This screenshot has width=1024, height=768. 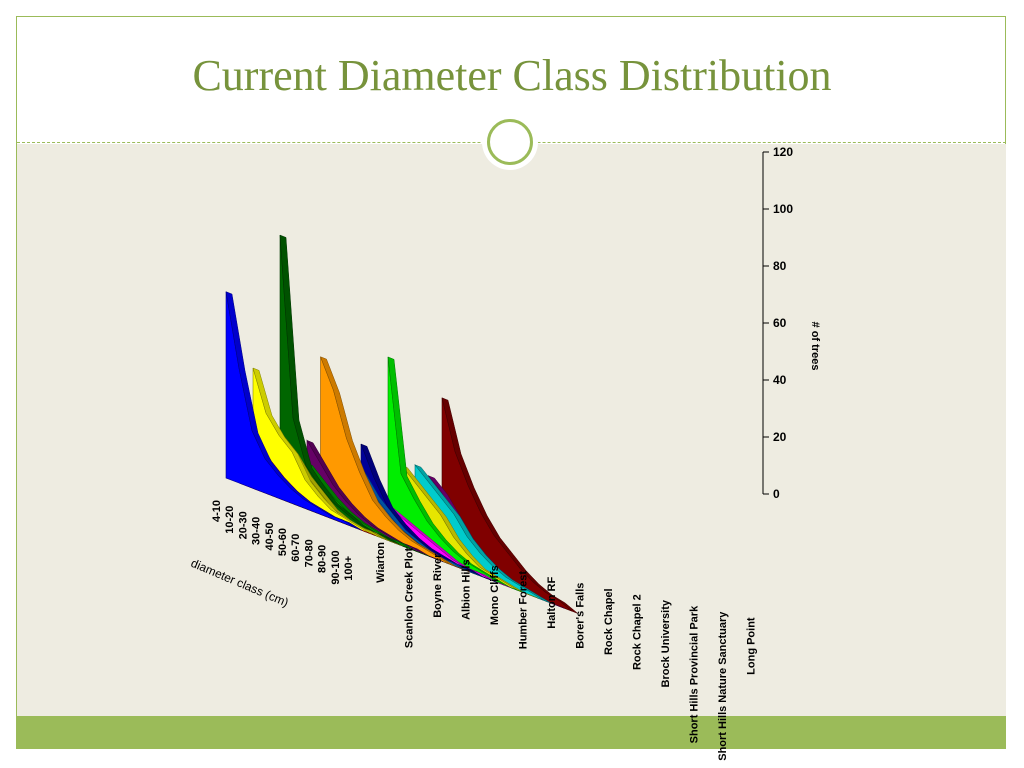 I want to click on category-label: 60-70, so click(x=296, y=548).